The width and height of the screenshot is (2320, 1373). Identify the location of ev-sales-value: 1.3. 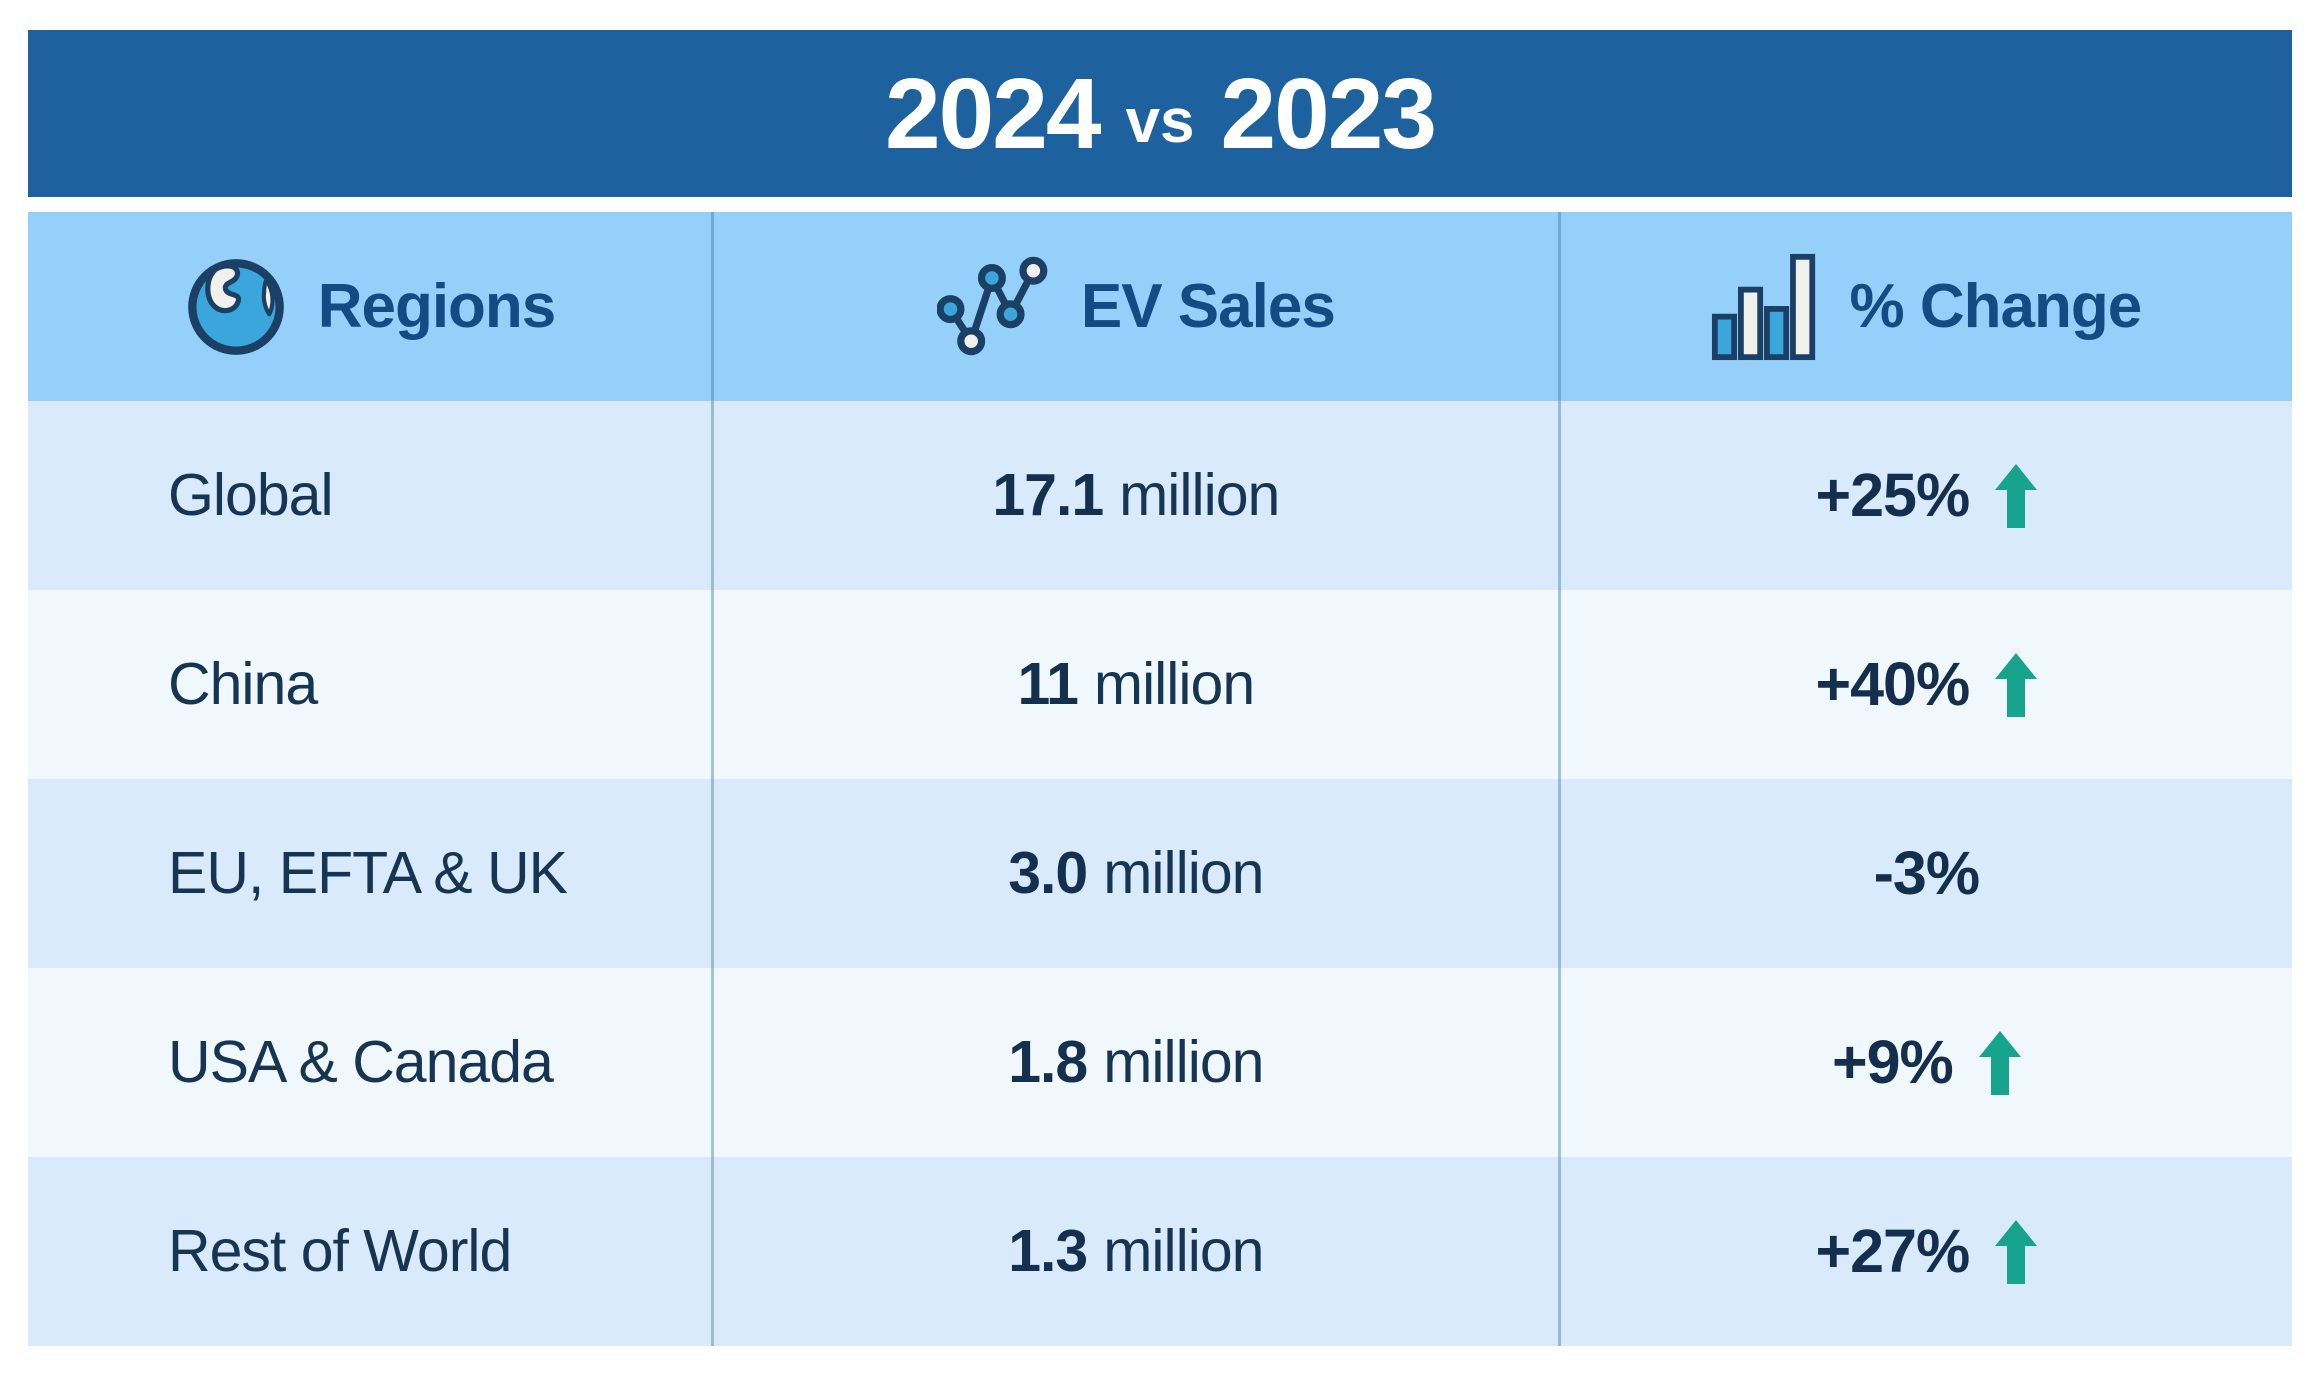
(1048, 1251).